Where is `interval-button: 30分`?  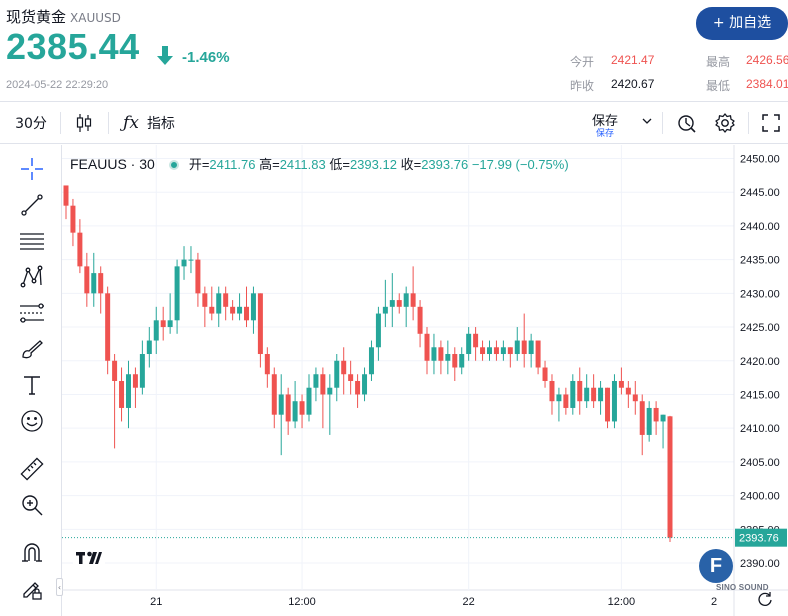 interval-button: 30分 is located at coordinates (31, 124).